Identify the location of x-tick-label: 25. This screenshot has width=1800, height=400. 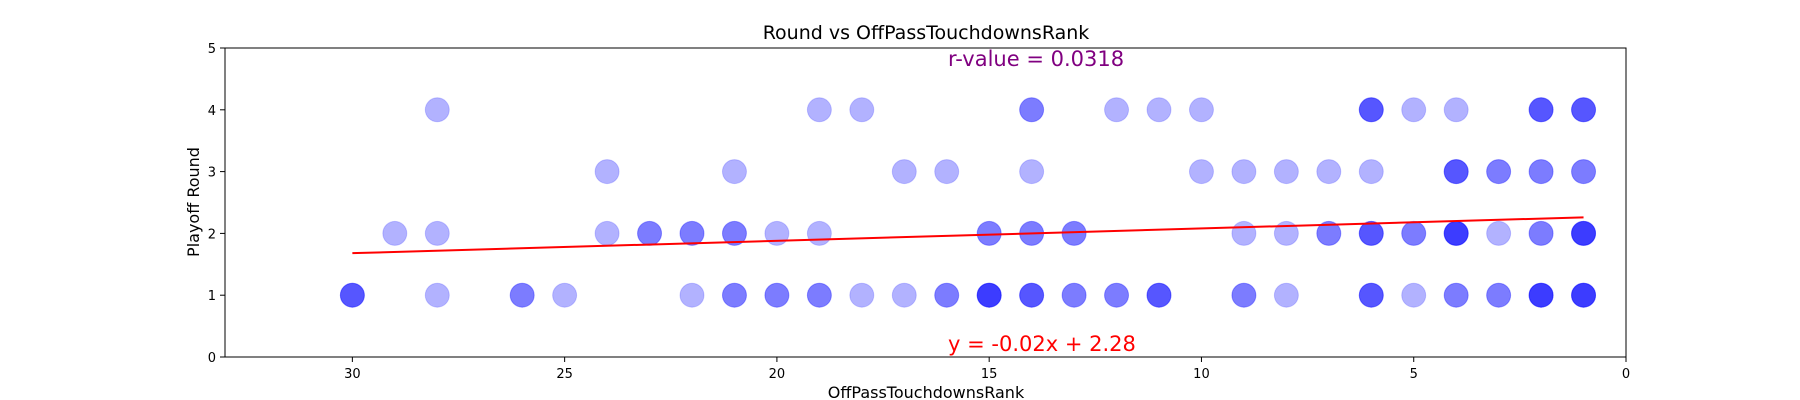
(564, 374).